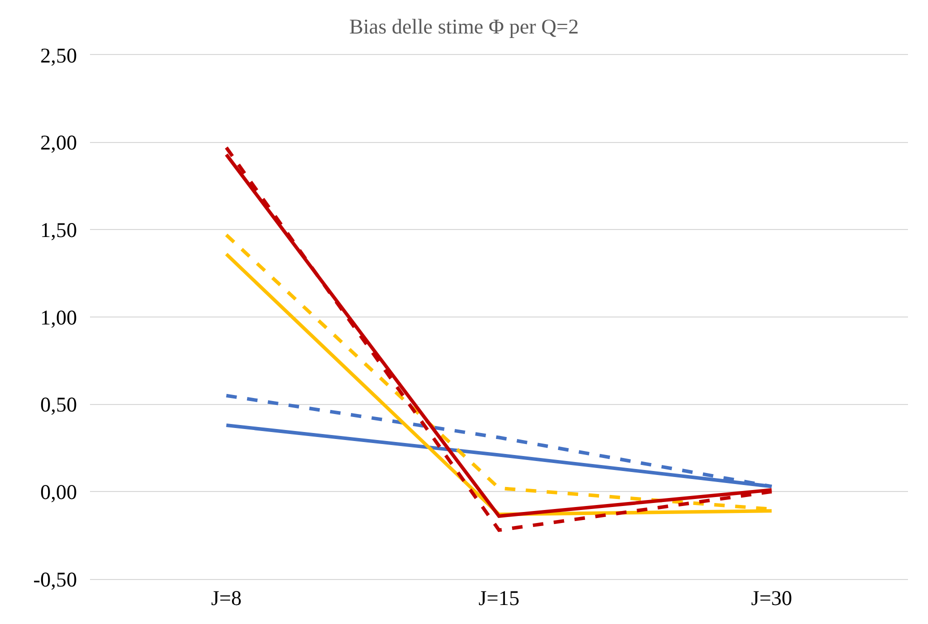 This screenshot has width=928, height=624. Describe the element at coordinates (771, 598) in the screenshot. I see `x-tick-label: J=30` at that location.